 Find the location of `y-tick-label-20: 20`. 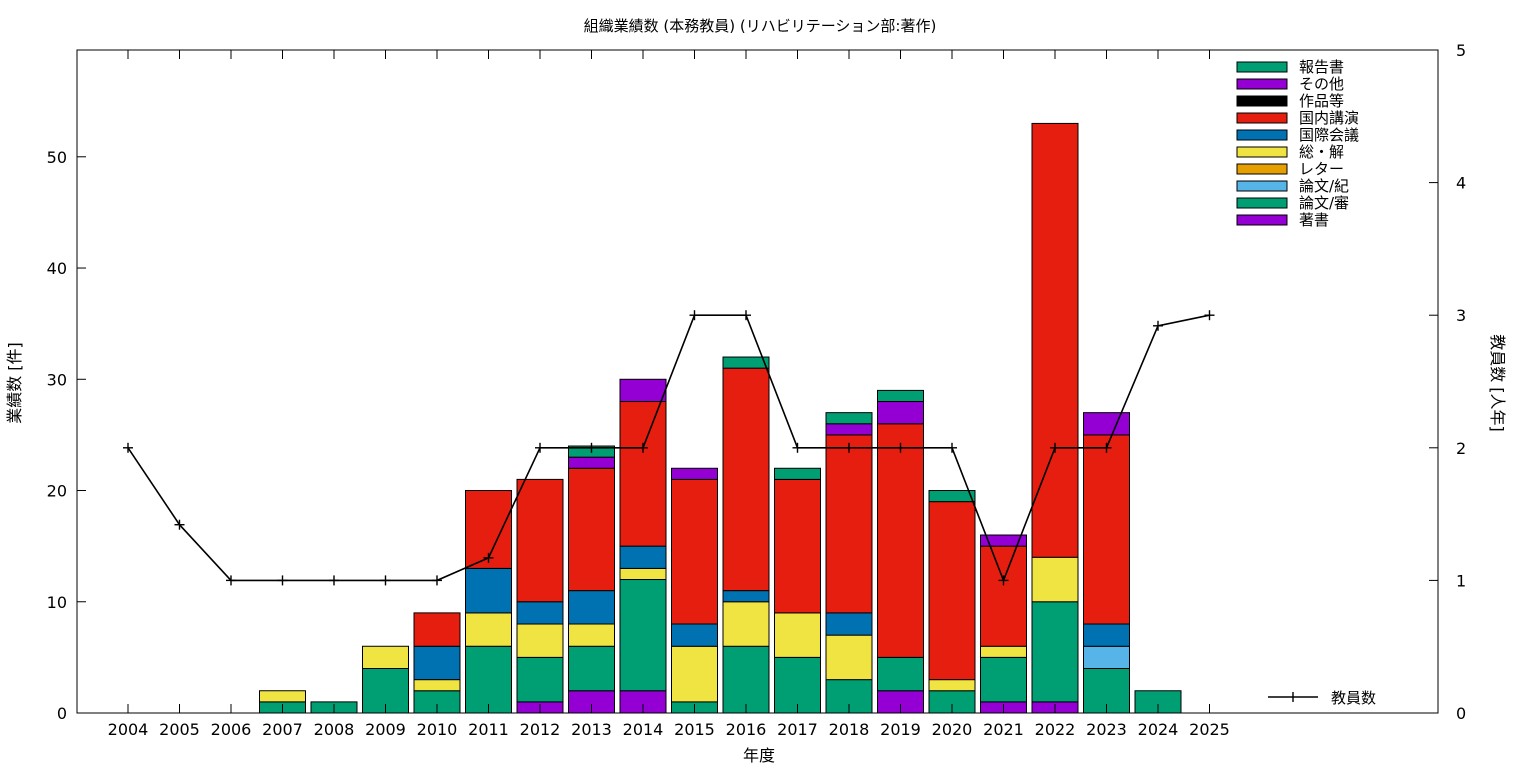

y-tick-label-20: 20 is located at coordinates (57, 491).